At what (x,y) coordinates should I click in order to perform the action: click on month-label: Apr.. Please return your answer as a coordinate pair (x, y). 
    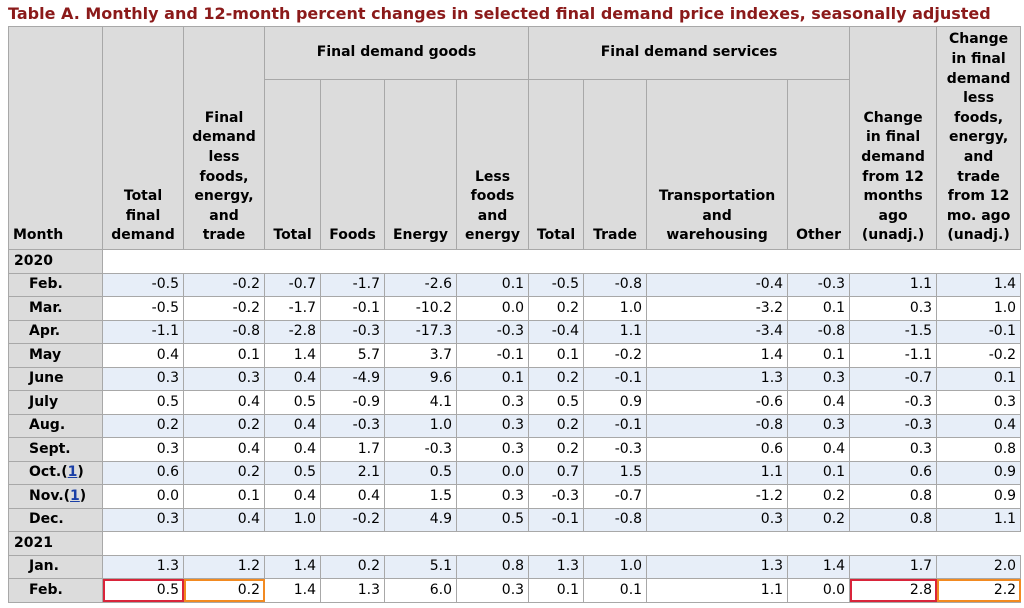
    Looking at the image, I should click on (45, 331).